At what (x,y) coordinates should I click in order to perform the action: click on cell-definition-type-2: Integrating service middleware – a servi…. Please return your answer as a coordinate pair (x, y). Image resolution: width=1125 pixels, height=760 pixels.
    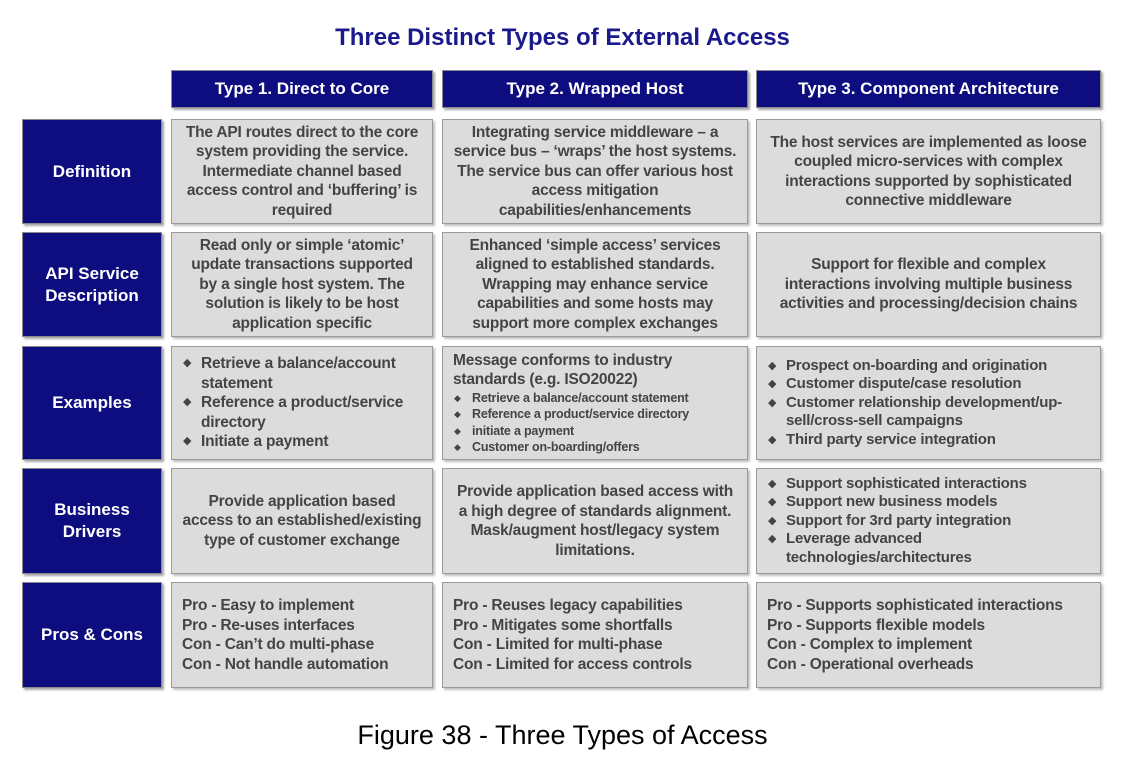
    Looking at the image, I should click on (595, 171).